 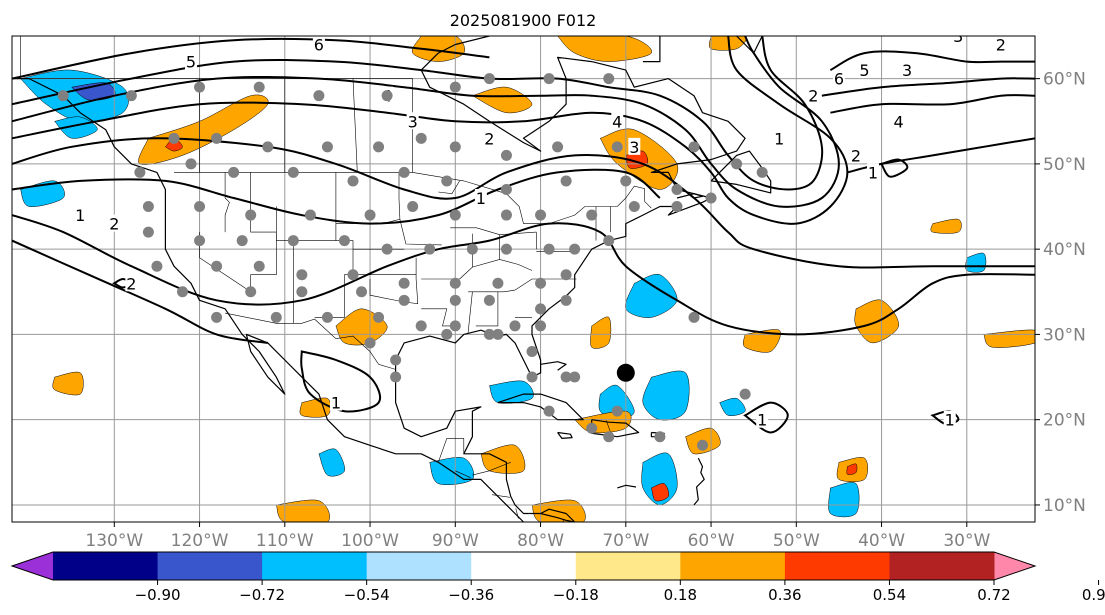 I want to click on colorbar-tick-label: −0.36, so click(x=471, y=595).